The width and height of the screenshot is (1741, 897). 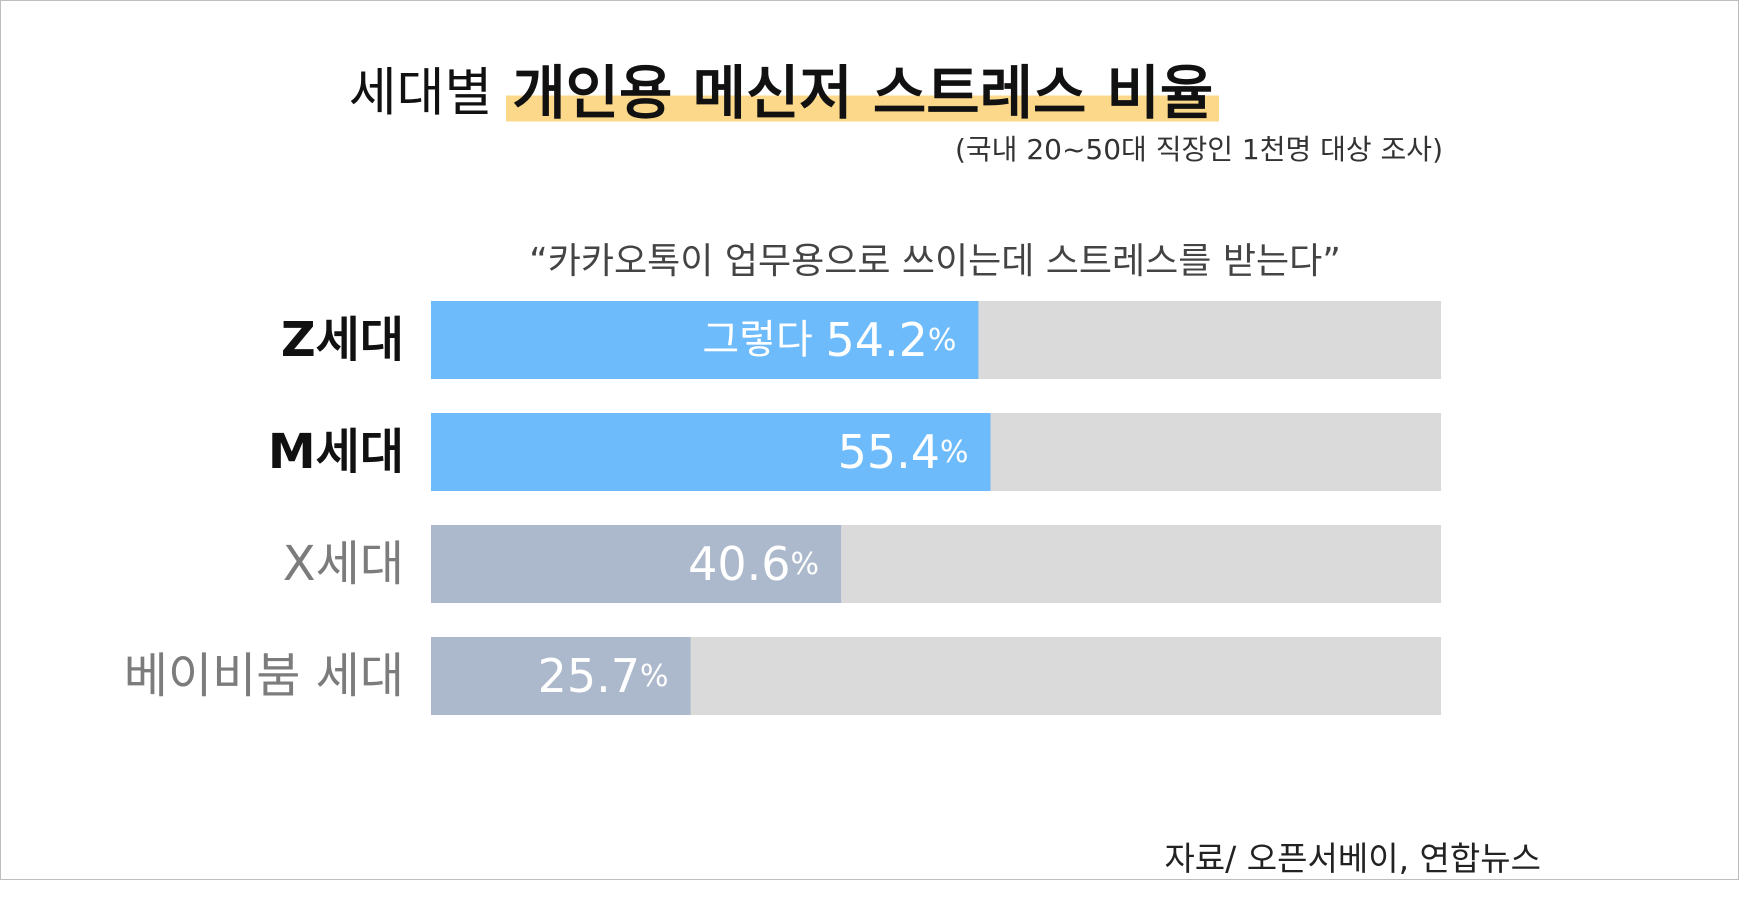 I want to click on title-main: 개인용 메신저 스트레스 비율, so click(x=863, y=93).